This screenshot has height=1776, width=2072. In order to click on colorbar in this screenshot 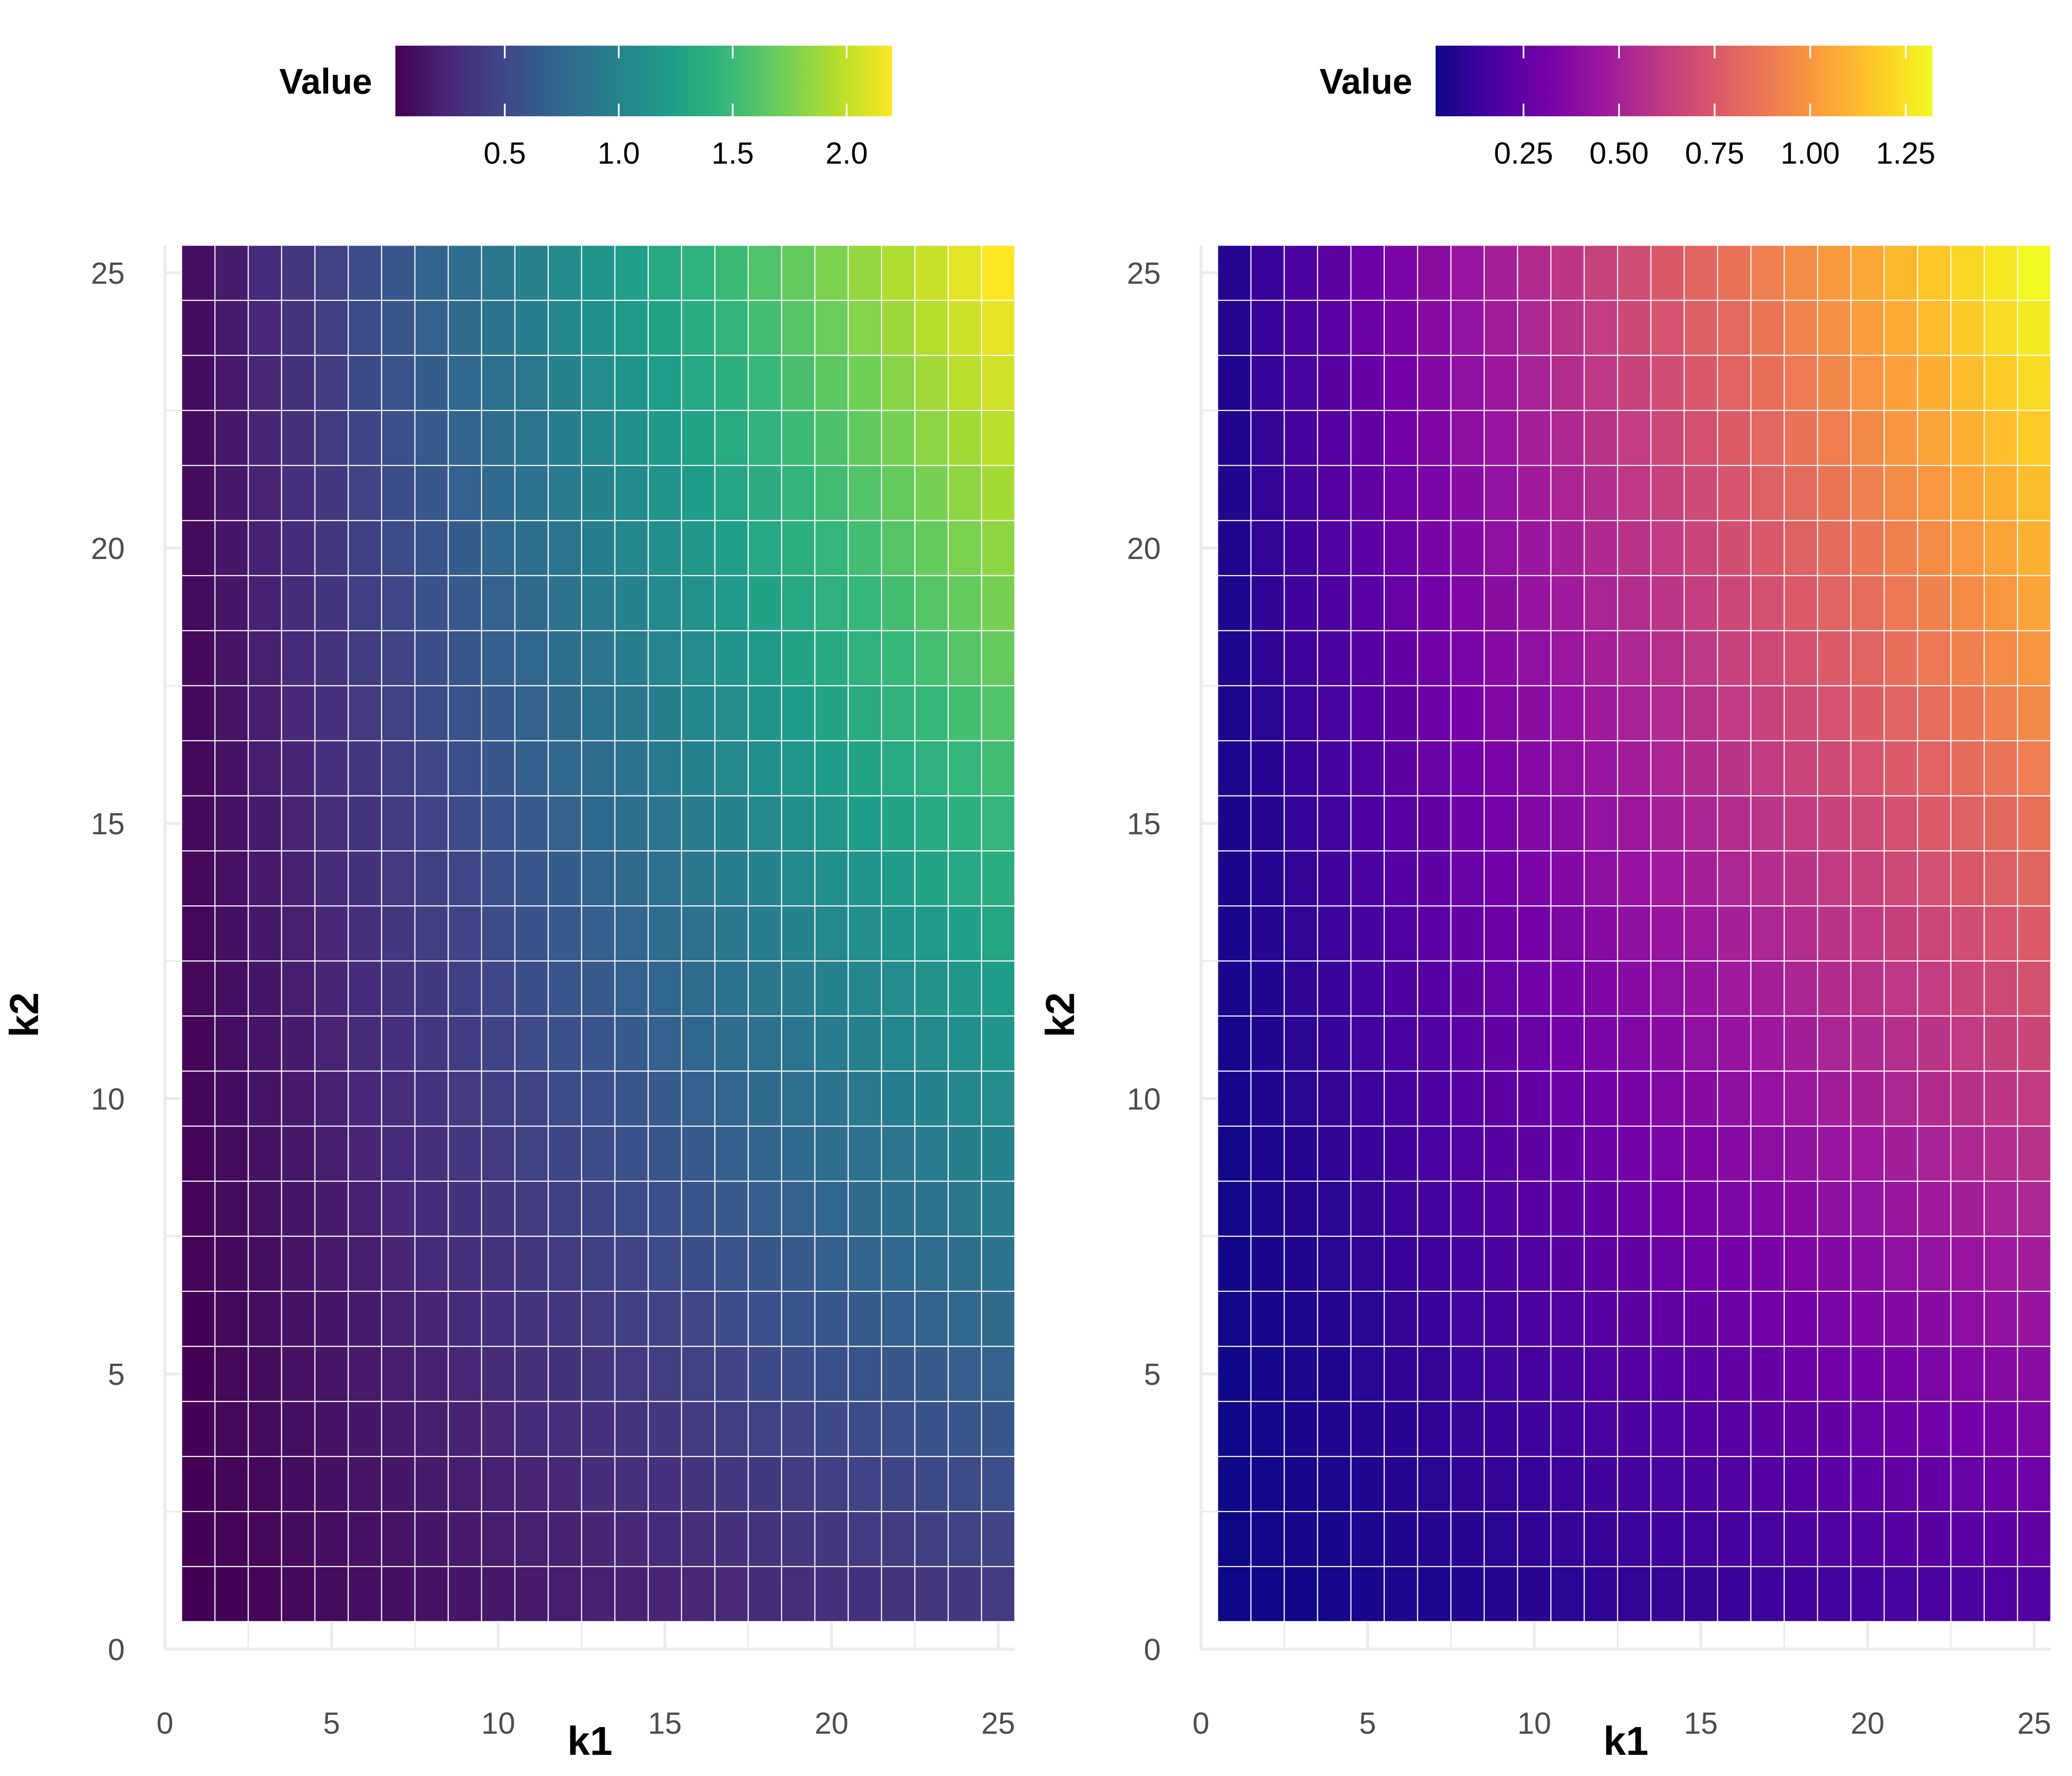, I will do `click(1684, 81)`.